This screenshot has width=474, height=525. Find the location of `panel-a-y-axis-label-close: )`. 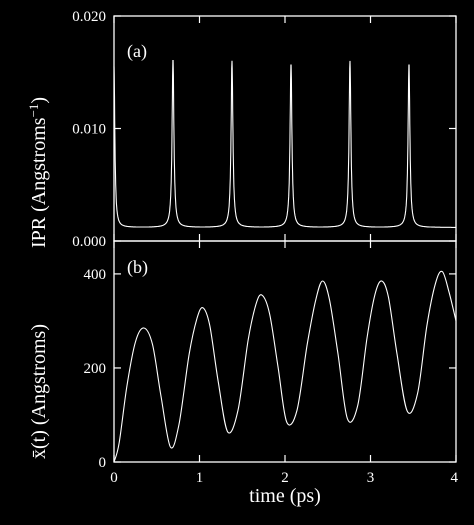

panel-a-y-axis-label-close: ) is located at coordinates (39, 100).